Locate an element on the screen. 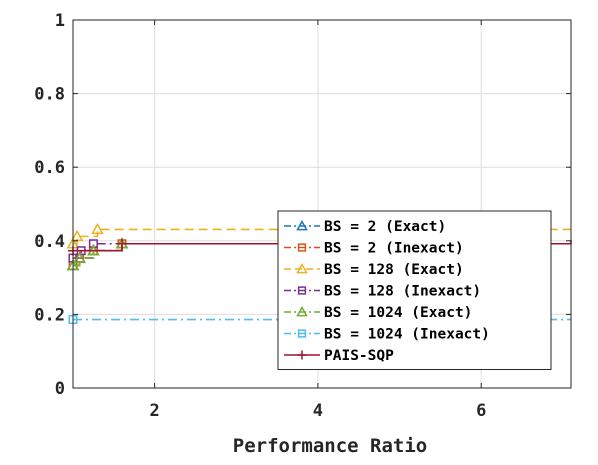 This screenshot has width=598, height=465. legend-item: BS = 2 (Exact) is located at coordinates (365, 227).